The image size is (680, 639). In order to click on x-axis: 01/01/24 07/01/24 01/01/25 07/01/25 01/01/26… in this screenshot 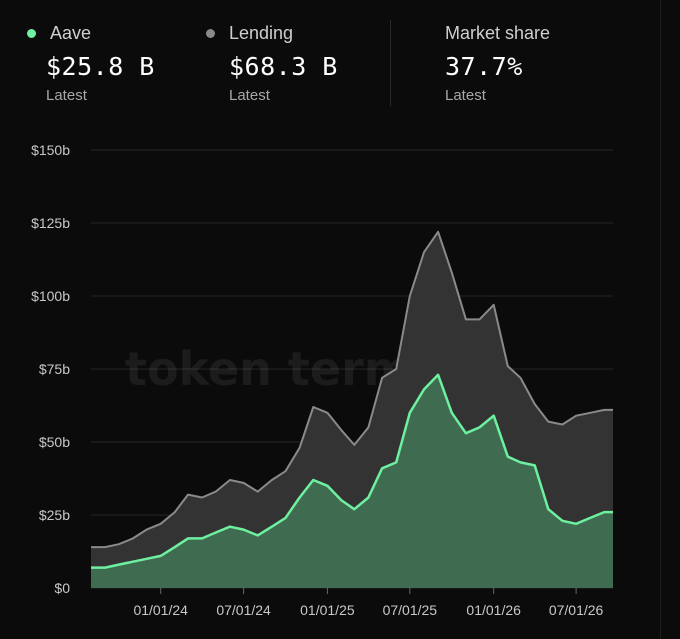, I will do `click(368, 603)`.